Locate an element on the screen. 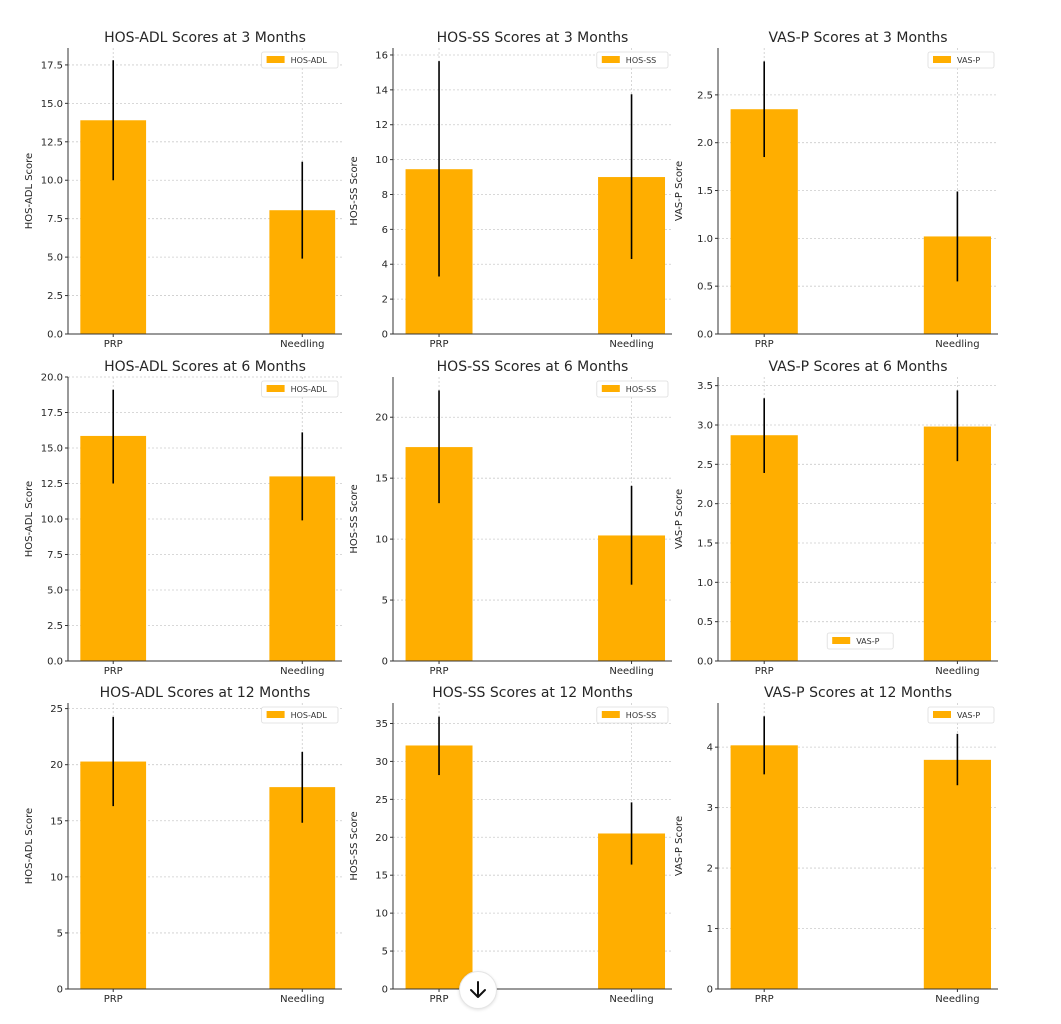  chart-title: HOS-ADL Scores at 3 Months is located at coordinates (205, 38).